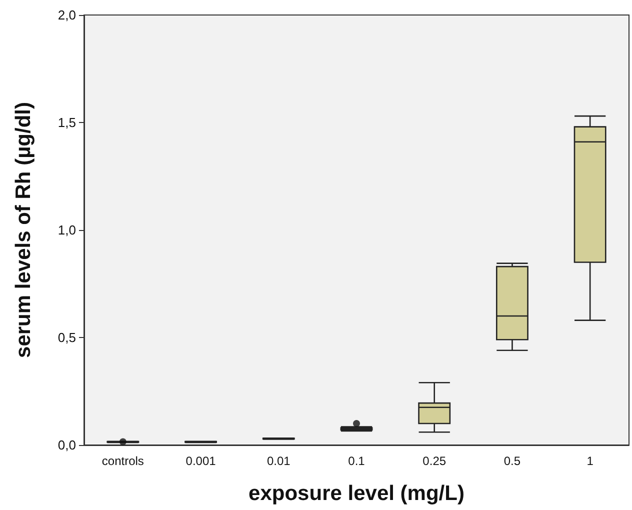  I want to click on y-tick-label: 1,0, so click(67, 230).